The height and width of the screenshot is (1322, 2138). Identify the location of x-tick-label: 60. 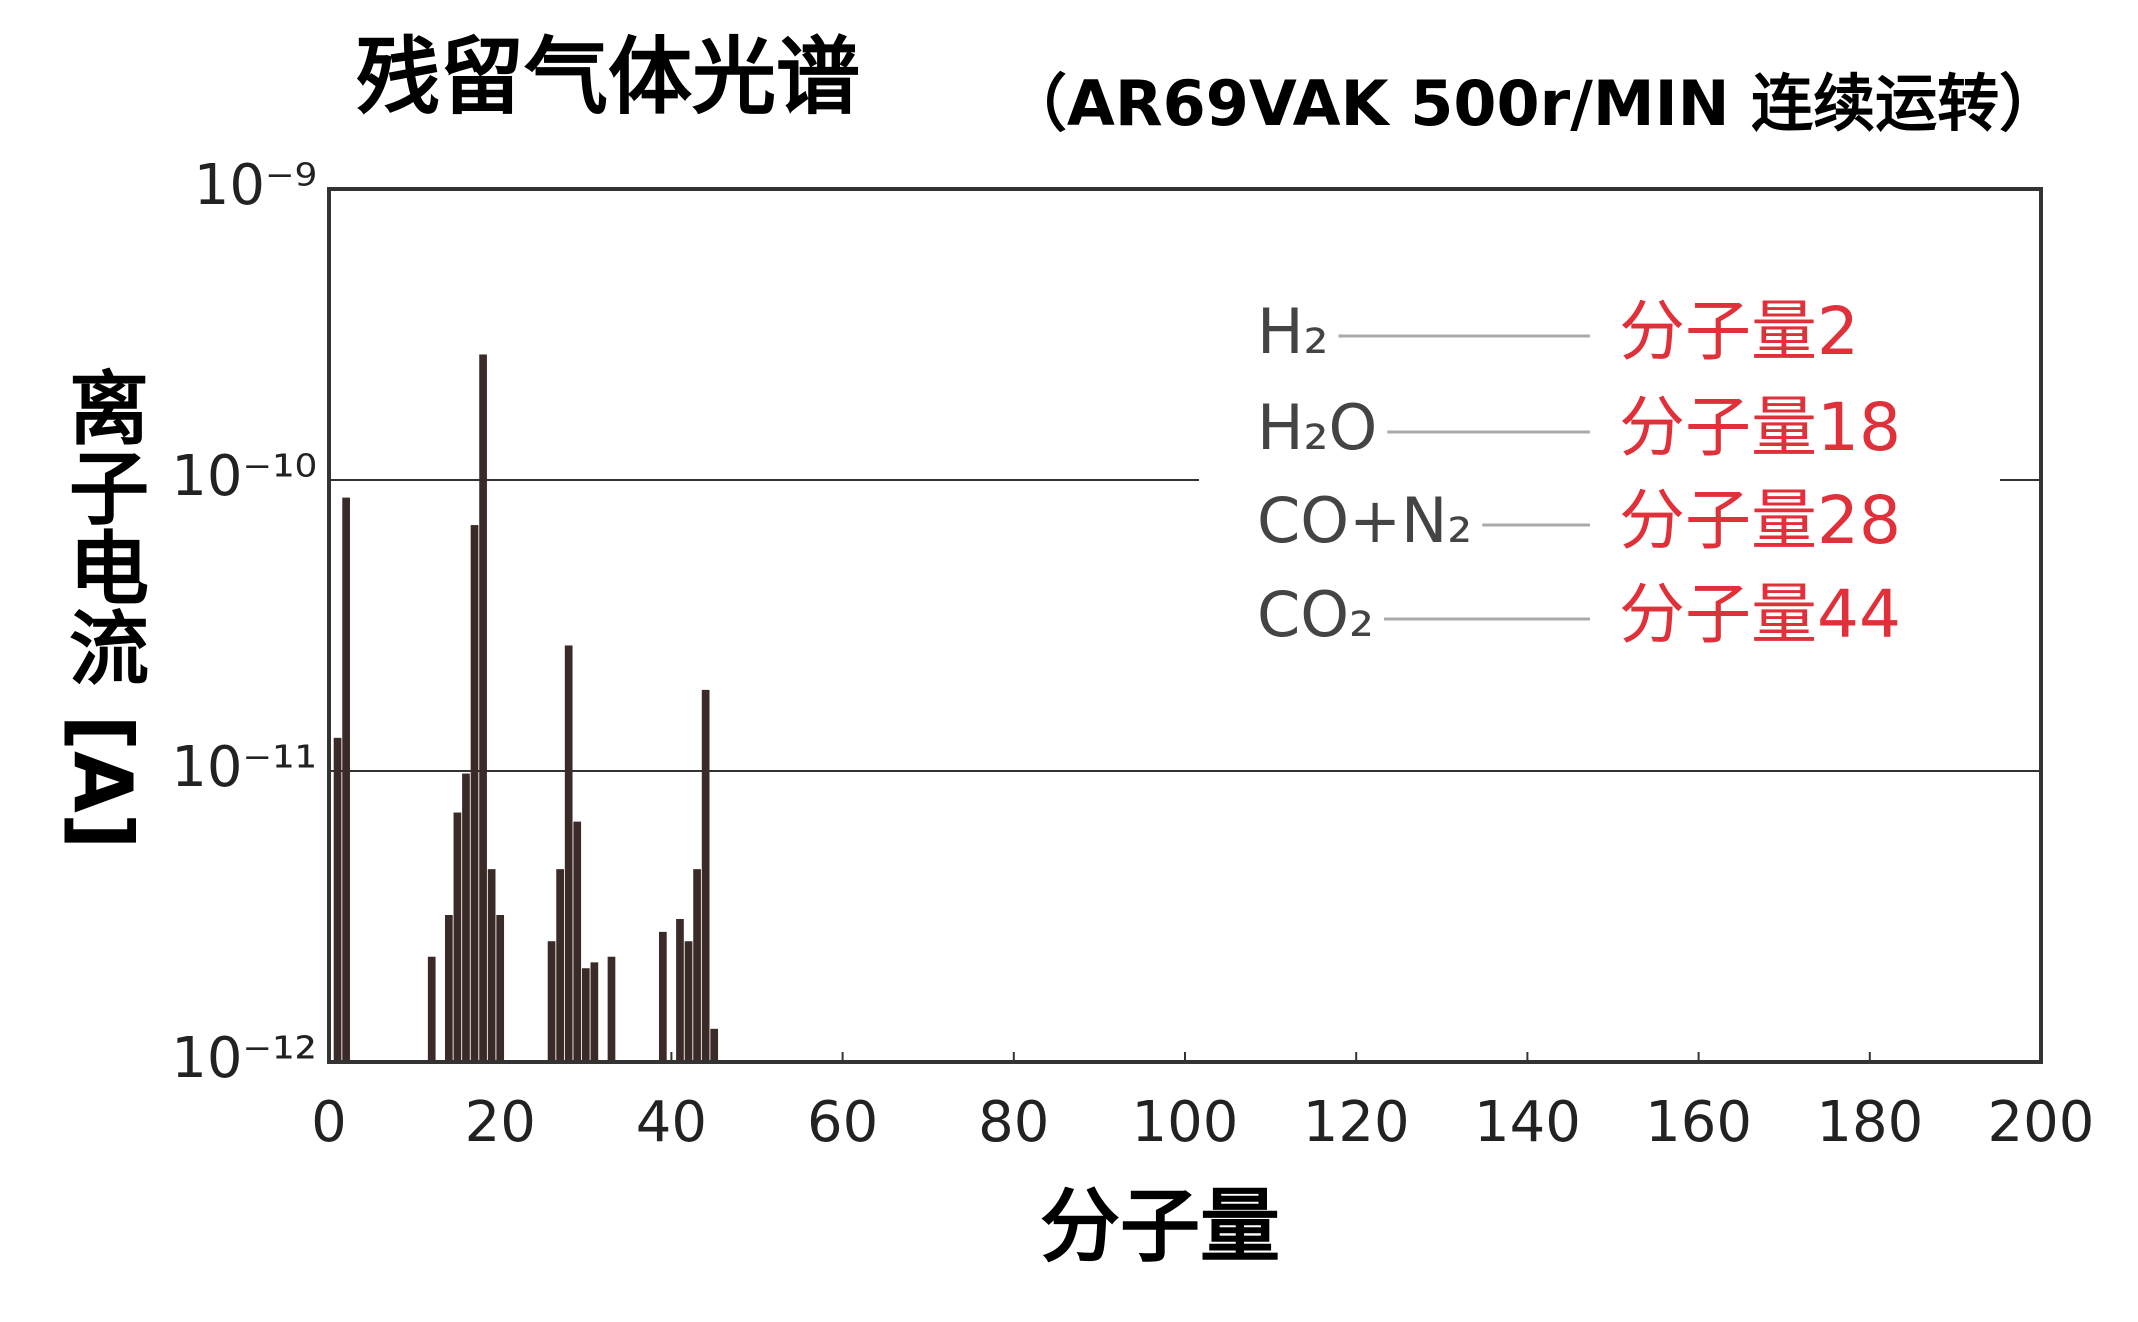
(842, 1122).